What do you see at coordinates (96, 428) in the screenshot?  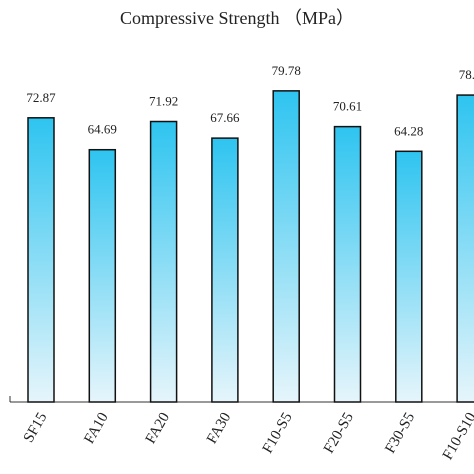 I see `x-tick-label: FA10` at bounding box center [96, 428].